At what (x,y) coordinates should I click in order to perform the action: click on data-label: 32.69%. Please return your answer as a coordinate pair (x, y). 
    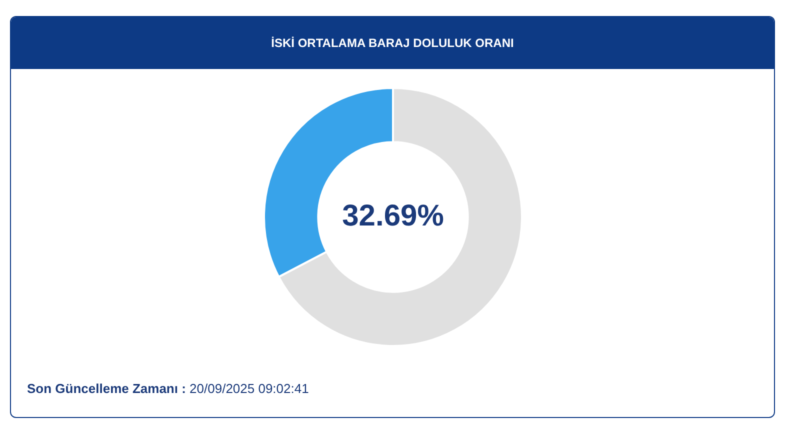
    Looking at the image, I should click on (393, 215).